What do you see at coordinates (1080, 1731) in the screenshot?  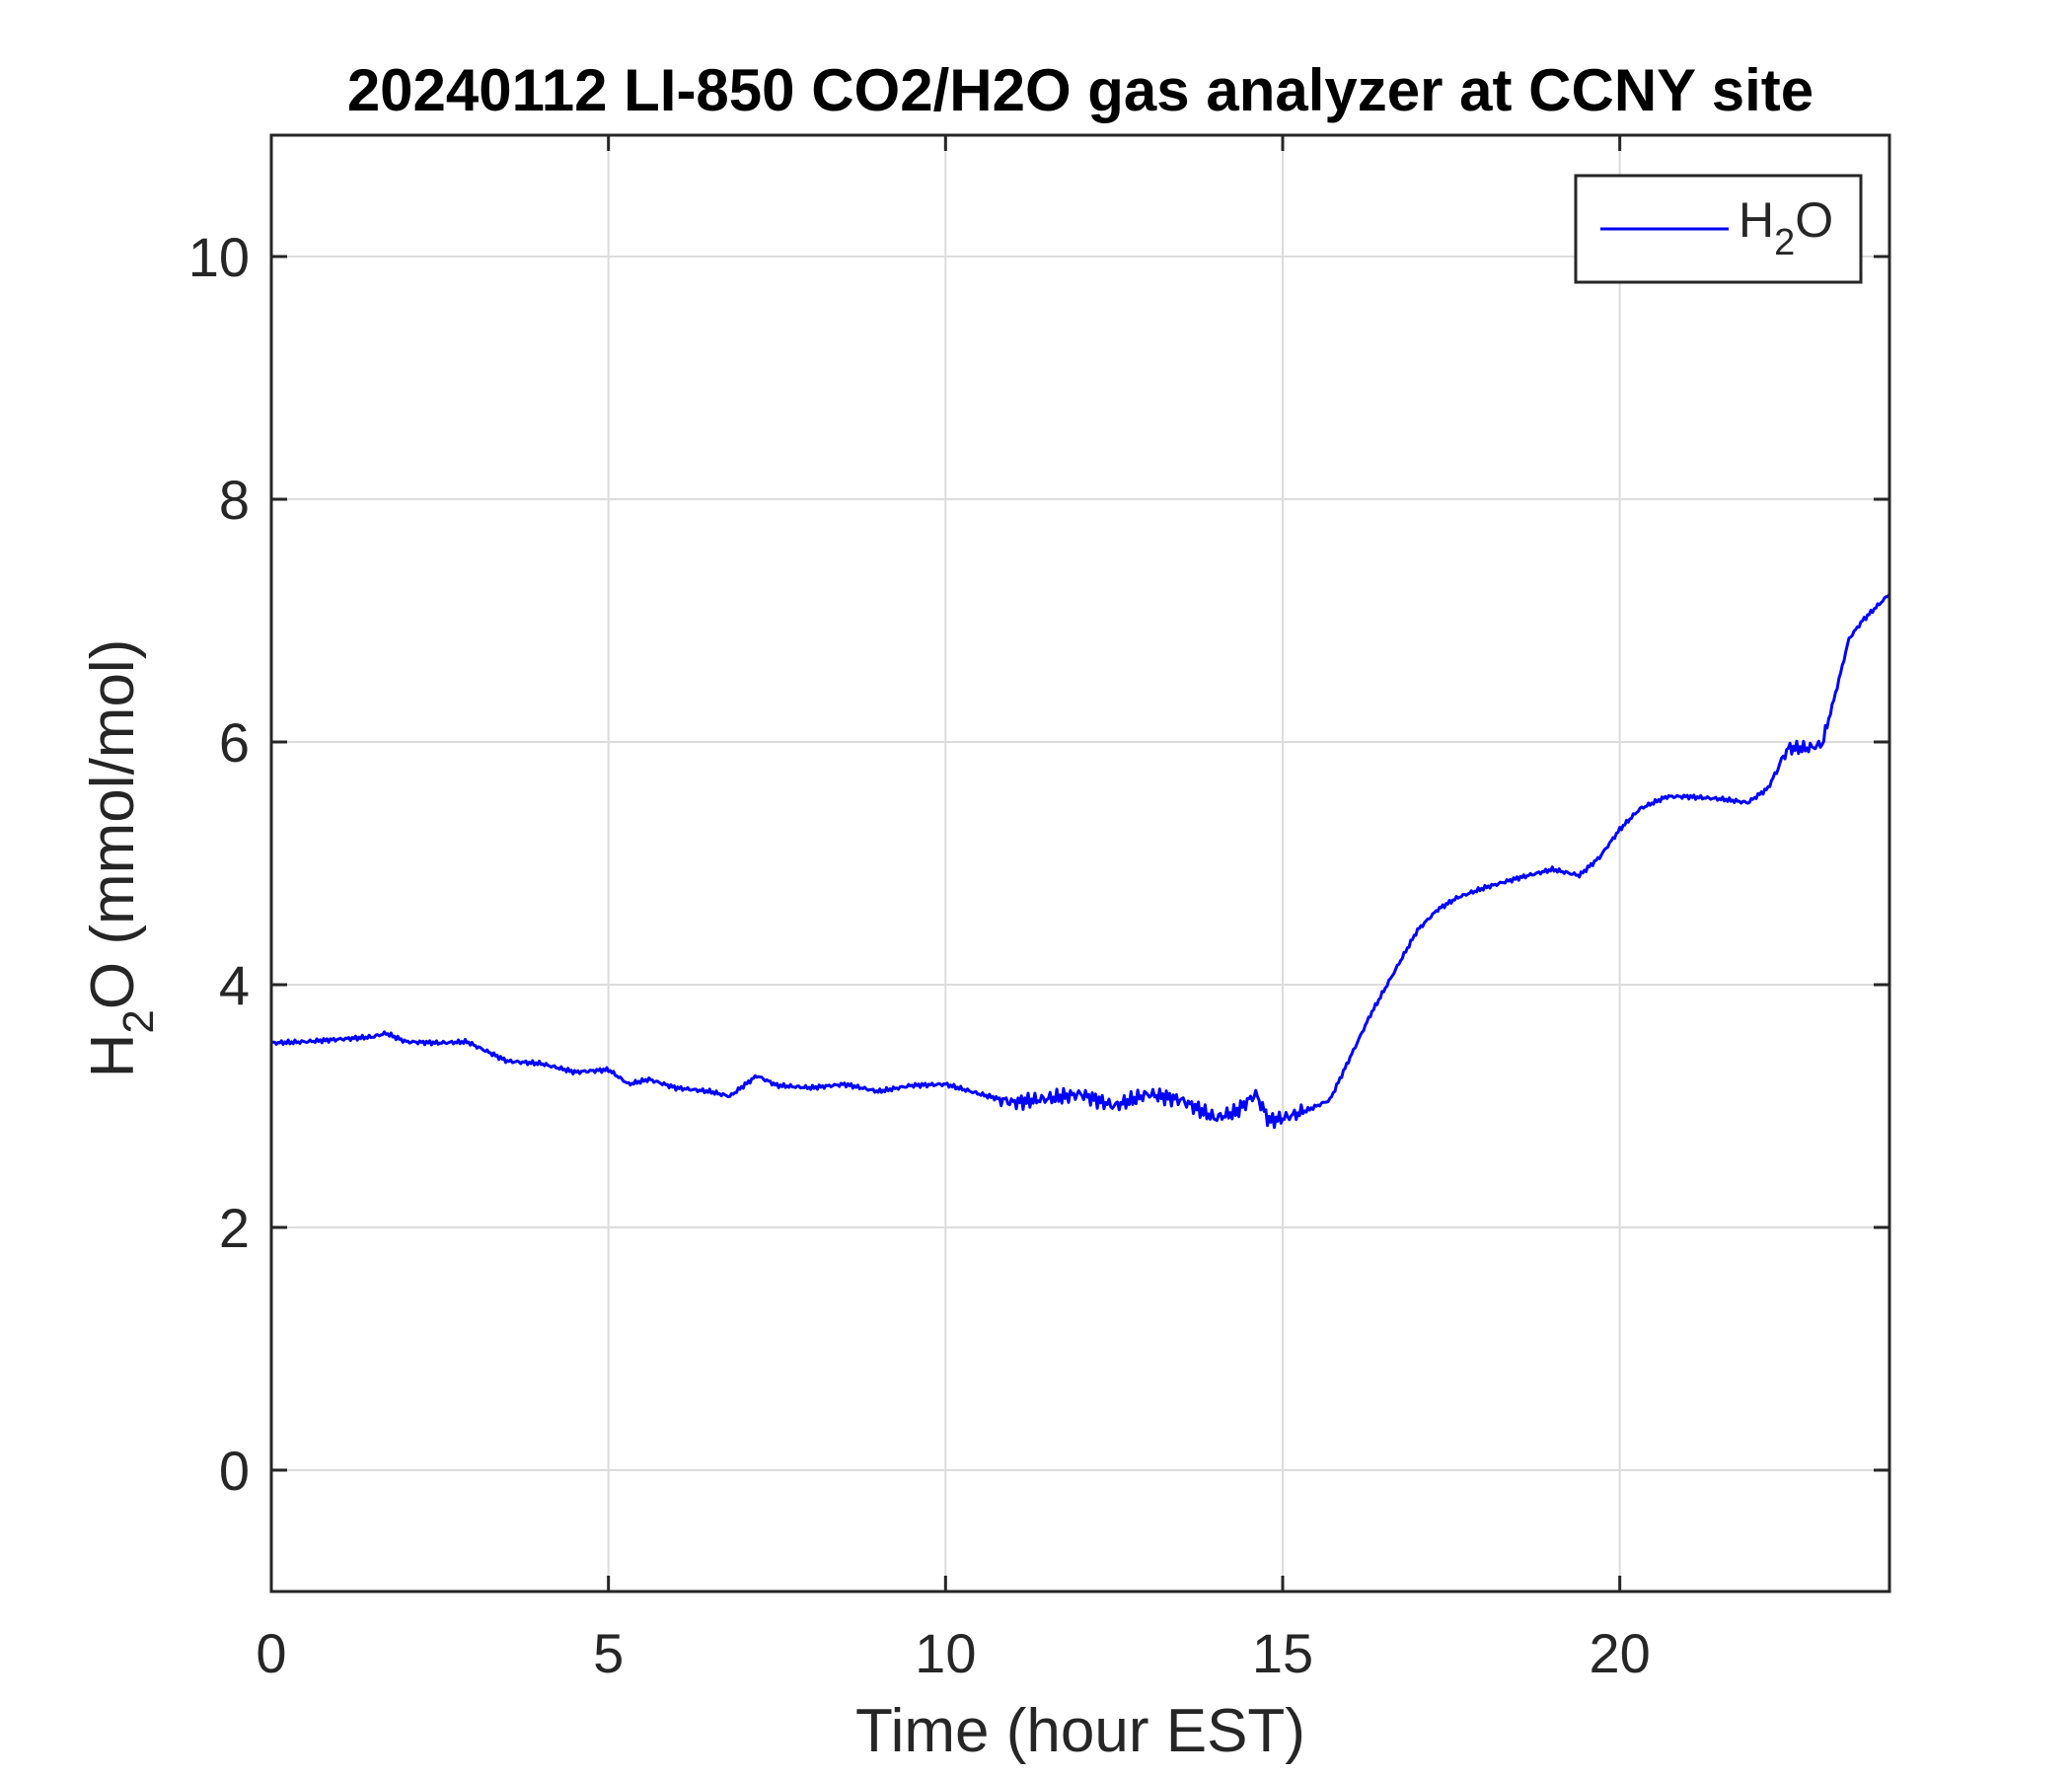 I see `x-axis-label: Time (hour EST)` at bounding box center [1080, 1731].